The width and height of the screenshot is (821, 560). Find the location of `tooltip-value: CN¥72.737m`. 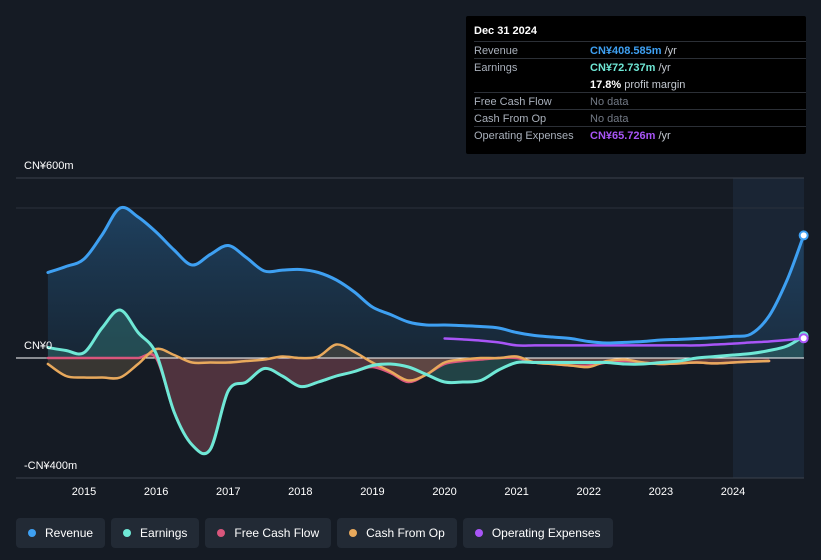

tooltip-value: CN¥72.737m is located at coordinates (623, 68).